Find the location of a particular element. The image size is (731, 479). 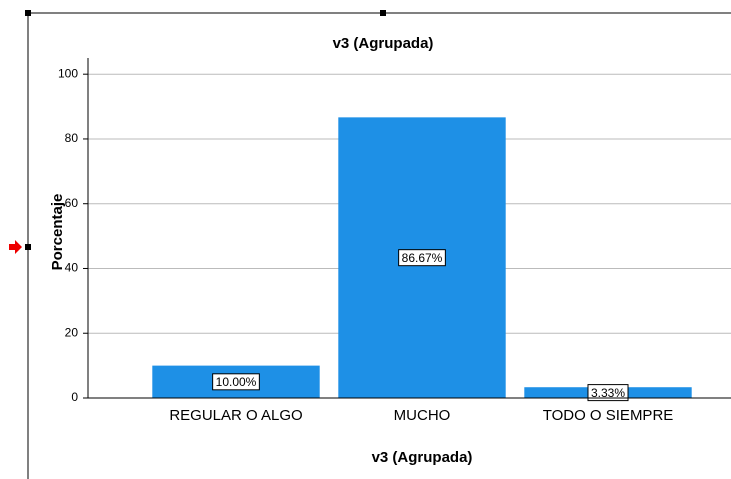

x-axis-title: v3 (Agrupada) is located at coordinates (422, 457).